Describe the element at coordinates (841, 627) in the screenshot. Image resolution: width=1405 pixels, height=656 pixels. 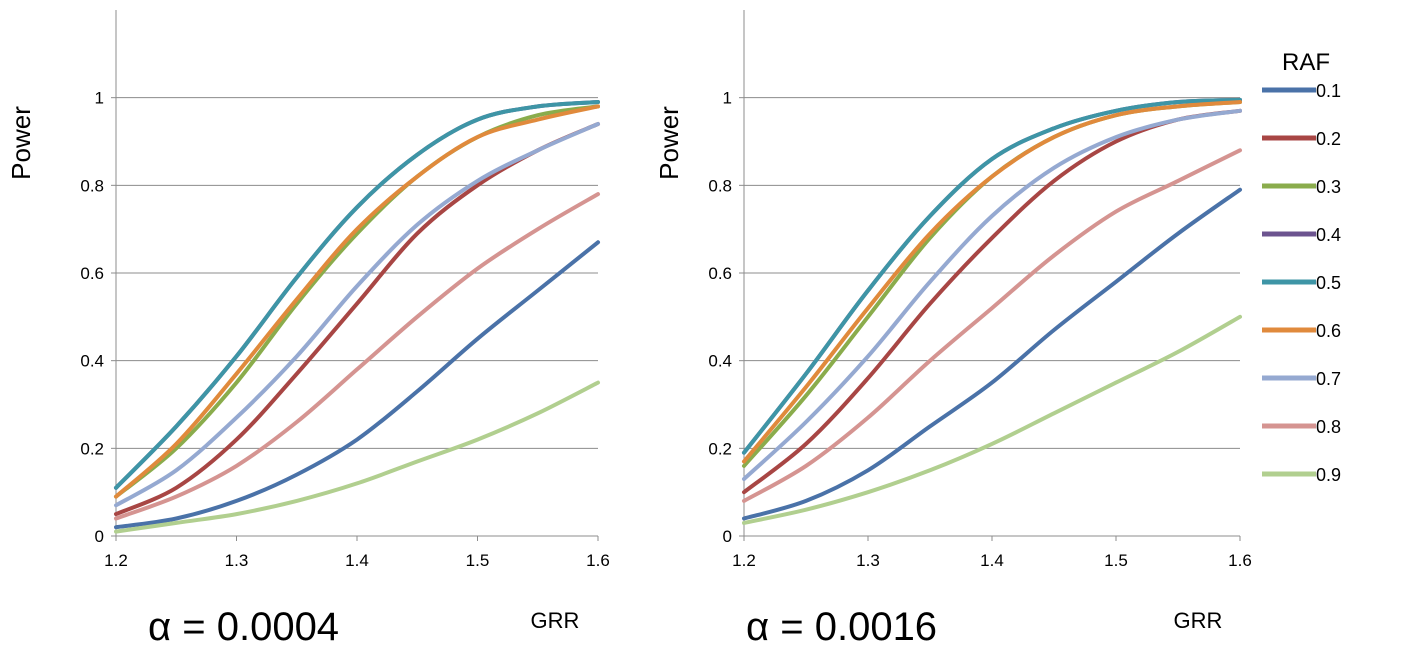
I see `alpha-caption: α = 0.0016` at that location.